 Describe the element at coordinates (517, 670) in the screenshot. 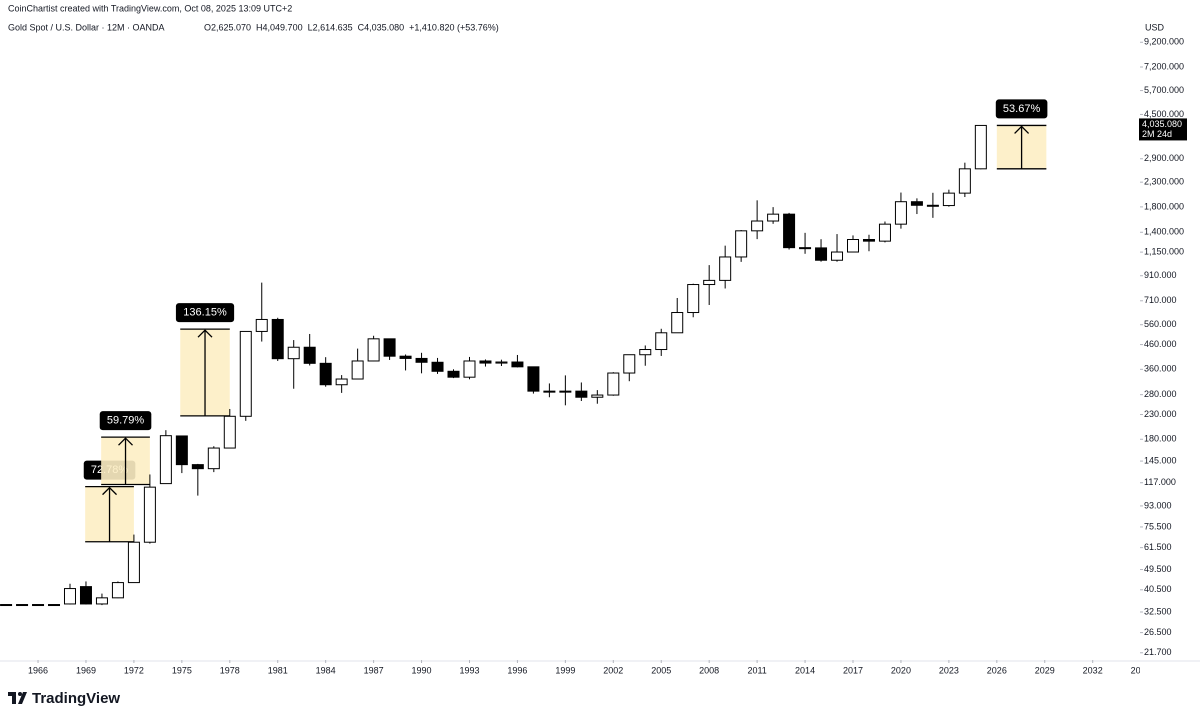

I see `x-tick-label: 1996` at that location.